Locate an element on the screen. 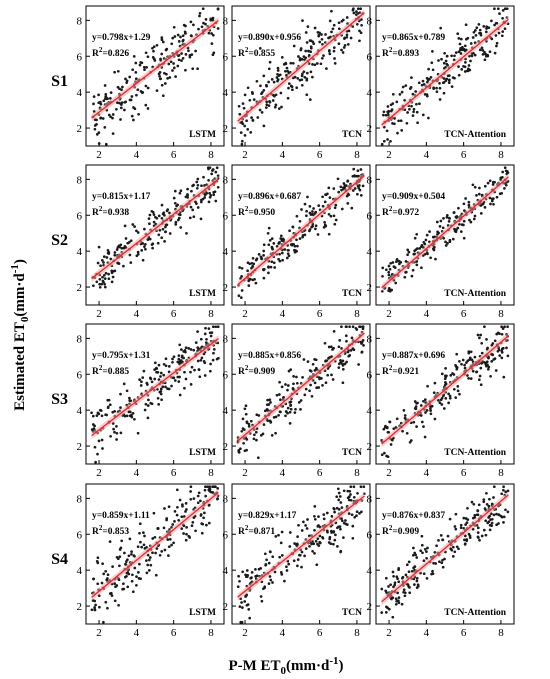  r2-sup: 2 is located at coordinates (391, 50).